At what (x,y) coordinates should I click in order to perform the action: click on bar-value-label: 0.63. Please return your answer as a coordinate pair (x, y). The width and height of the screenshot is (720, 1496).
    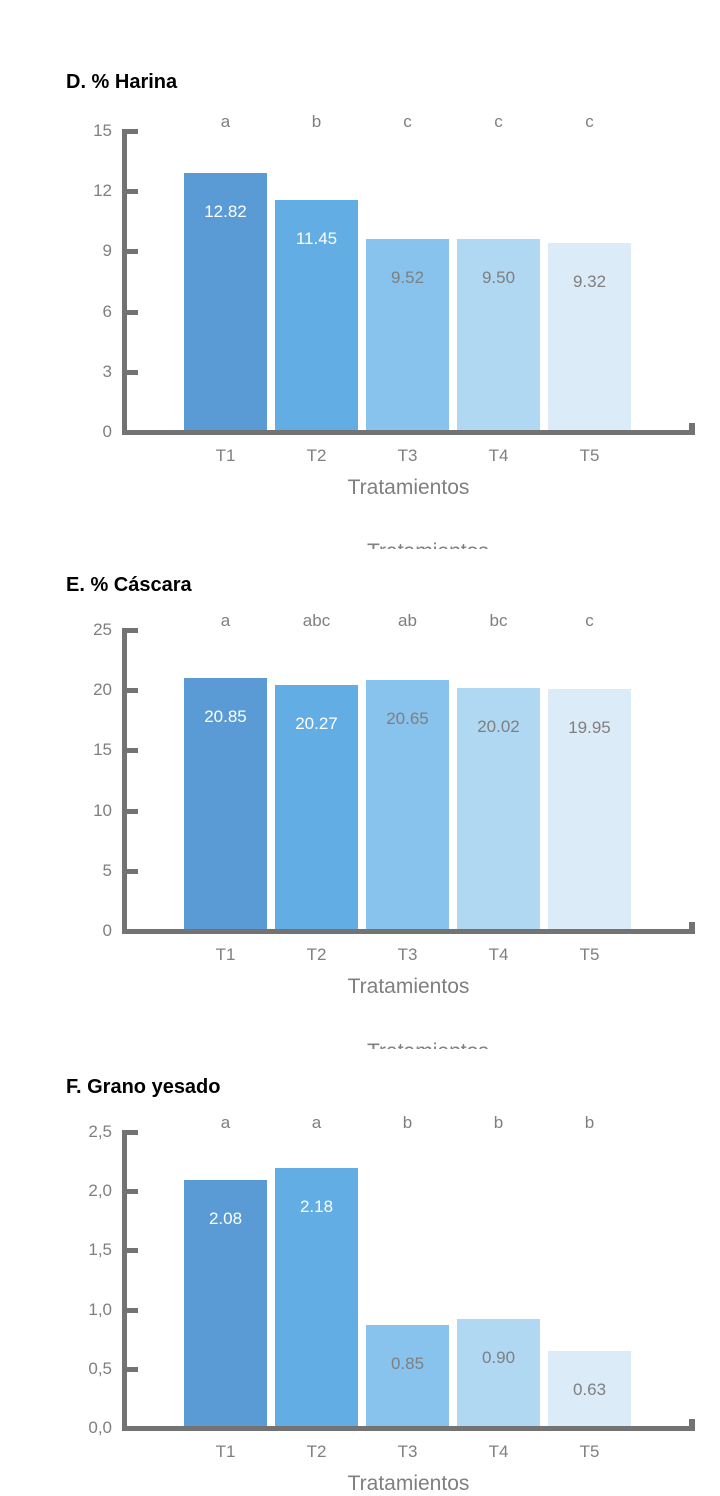
    Looking at the image, I should click on (589, 1389).